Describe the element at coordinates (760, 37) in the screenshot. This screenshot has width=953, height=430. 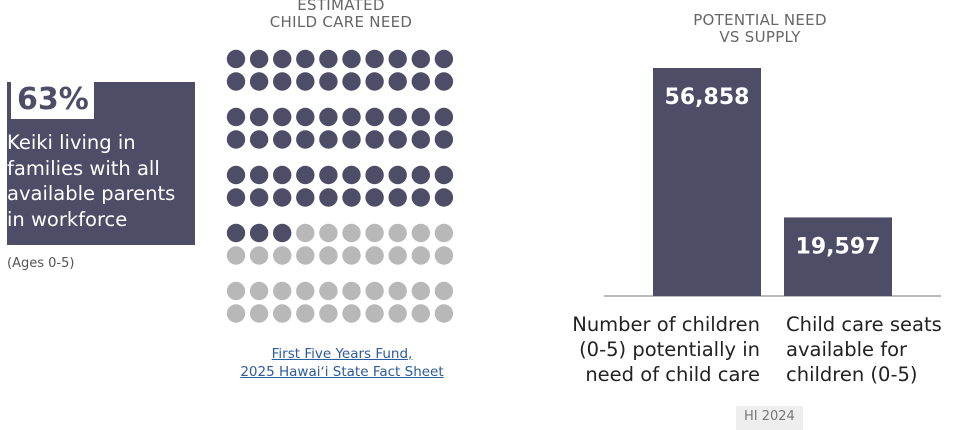
I see `bar-title-line: VS SUPPLY` at that location.